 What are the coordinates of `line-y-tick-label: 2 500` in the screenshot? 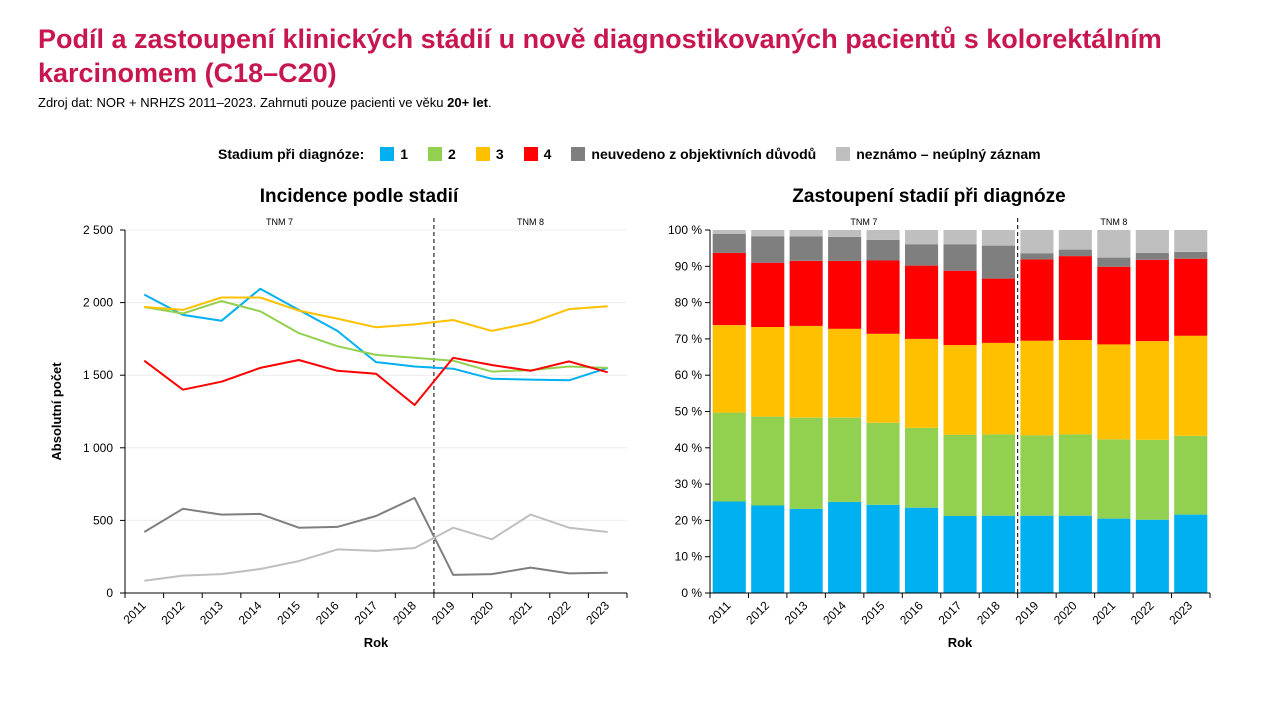 It's located at (98, 230).